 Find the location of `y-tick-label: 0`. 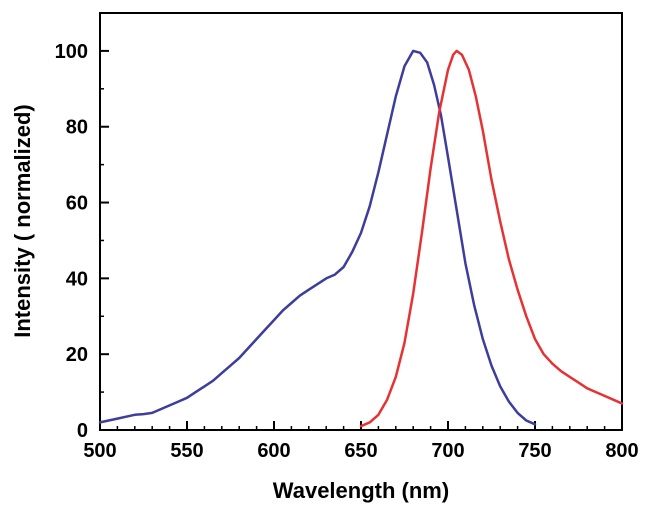

y-tick-label: 0 is located at coordinates (82, 431).